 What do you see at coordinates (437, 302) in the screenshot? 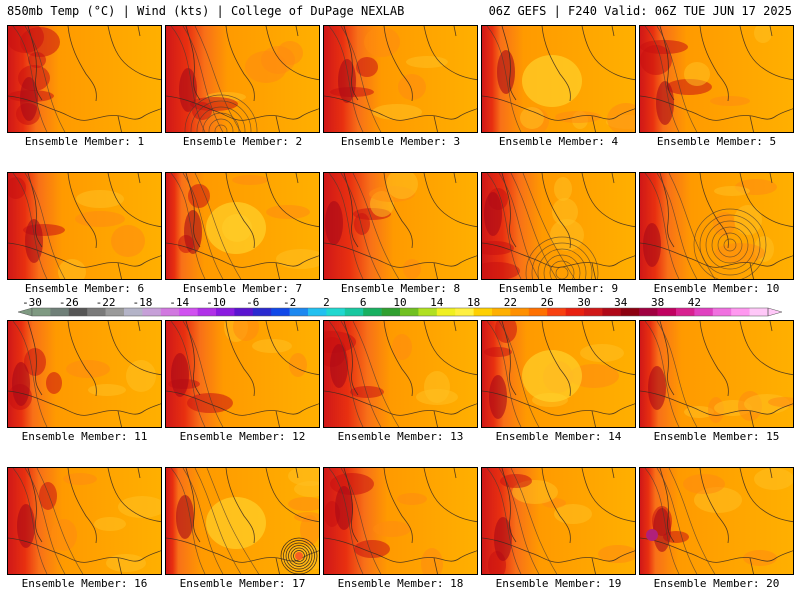
I see `colorbar-tick-label: 14` at bounding box center [437, 302].